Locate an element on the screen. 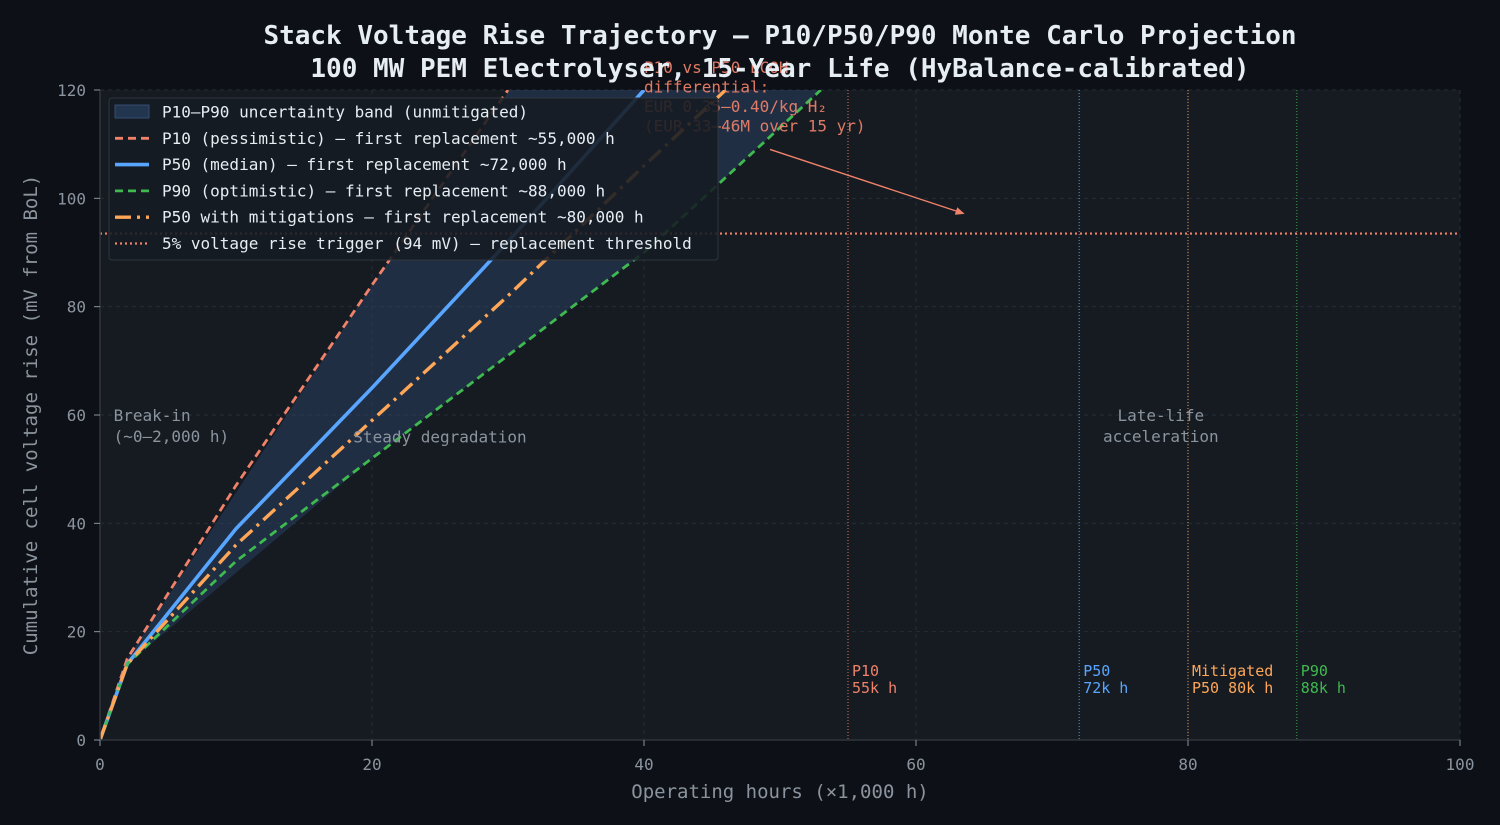 The height and width of the screenshot is (825, 1500). x-tick-label: 80 is located at coordinates (1187, 764).